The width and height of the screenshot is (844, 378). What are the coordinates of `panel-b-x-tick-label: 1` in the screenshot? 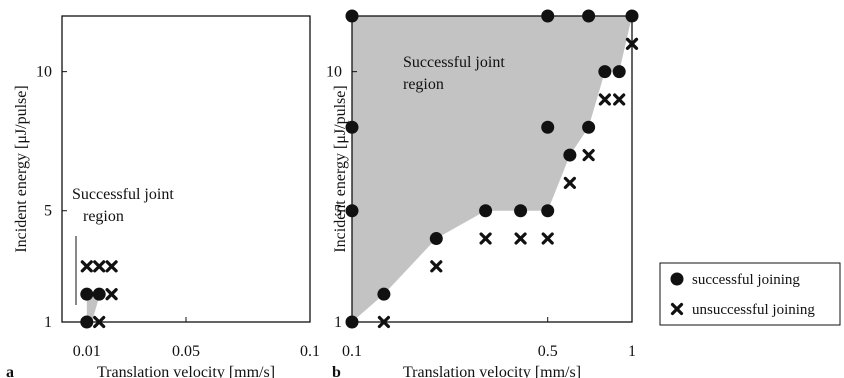 It's located at (632, 351).